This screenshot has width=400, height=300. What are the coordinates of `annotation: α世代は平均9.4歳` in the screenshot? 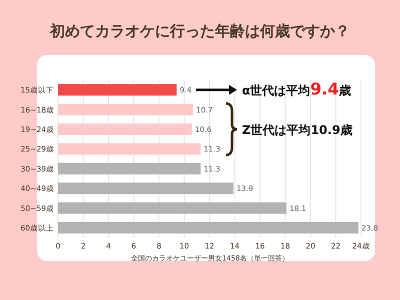 It's located at (296, 88).